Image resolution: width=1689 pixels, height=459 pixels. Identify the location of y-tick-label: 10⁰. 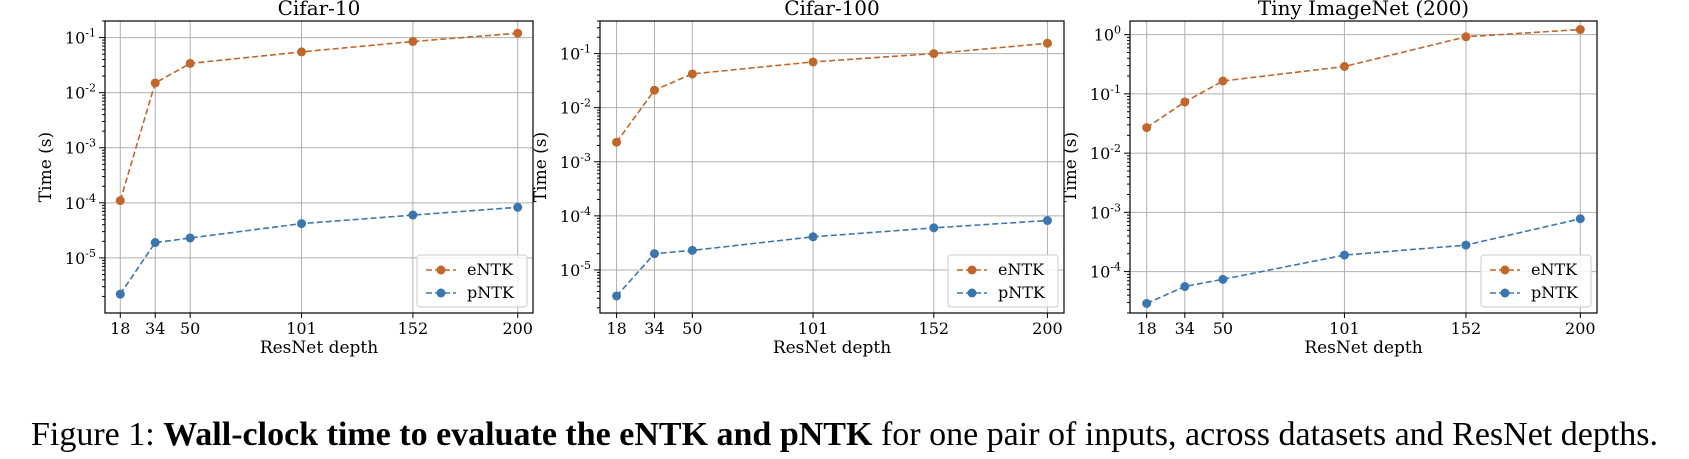
(1107, 34).